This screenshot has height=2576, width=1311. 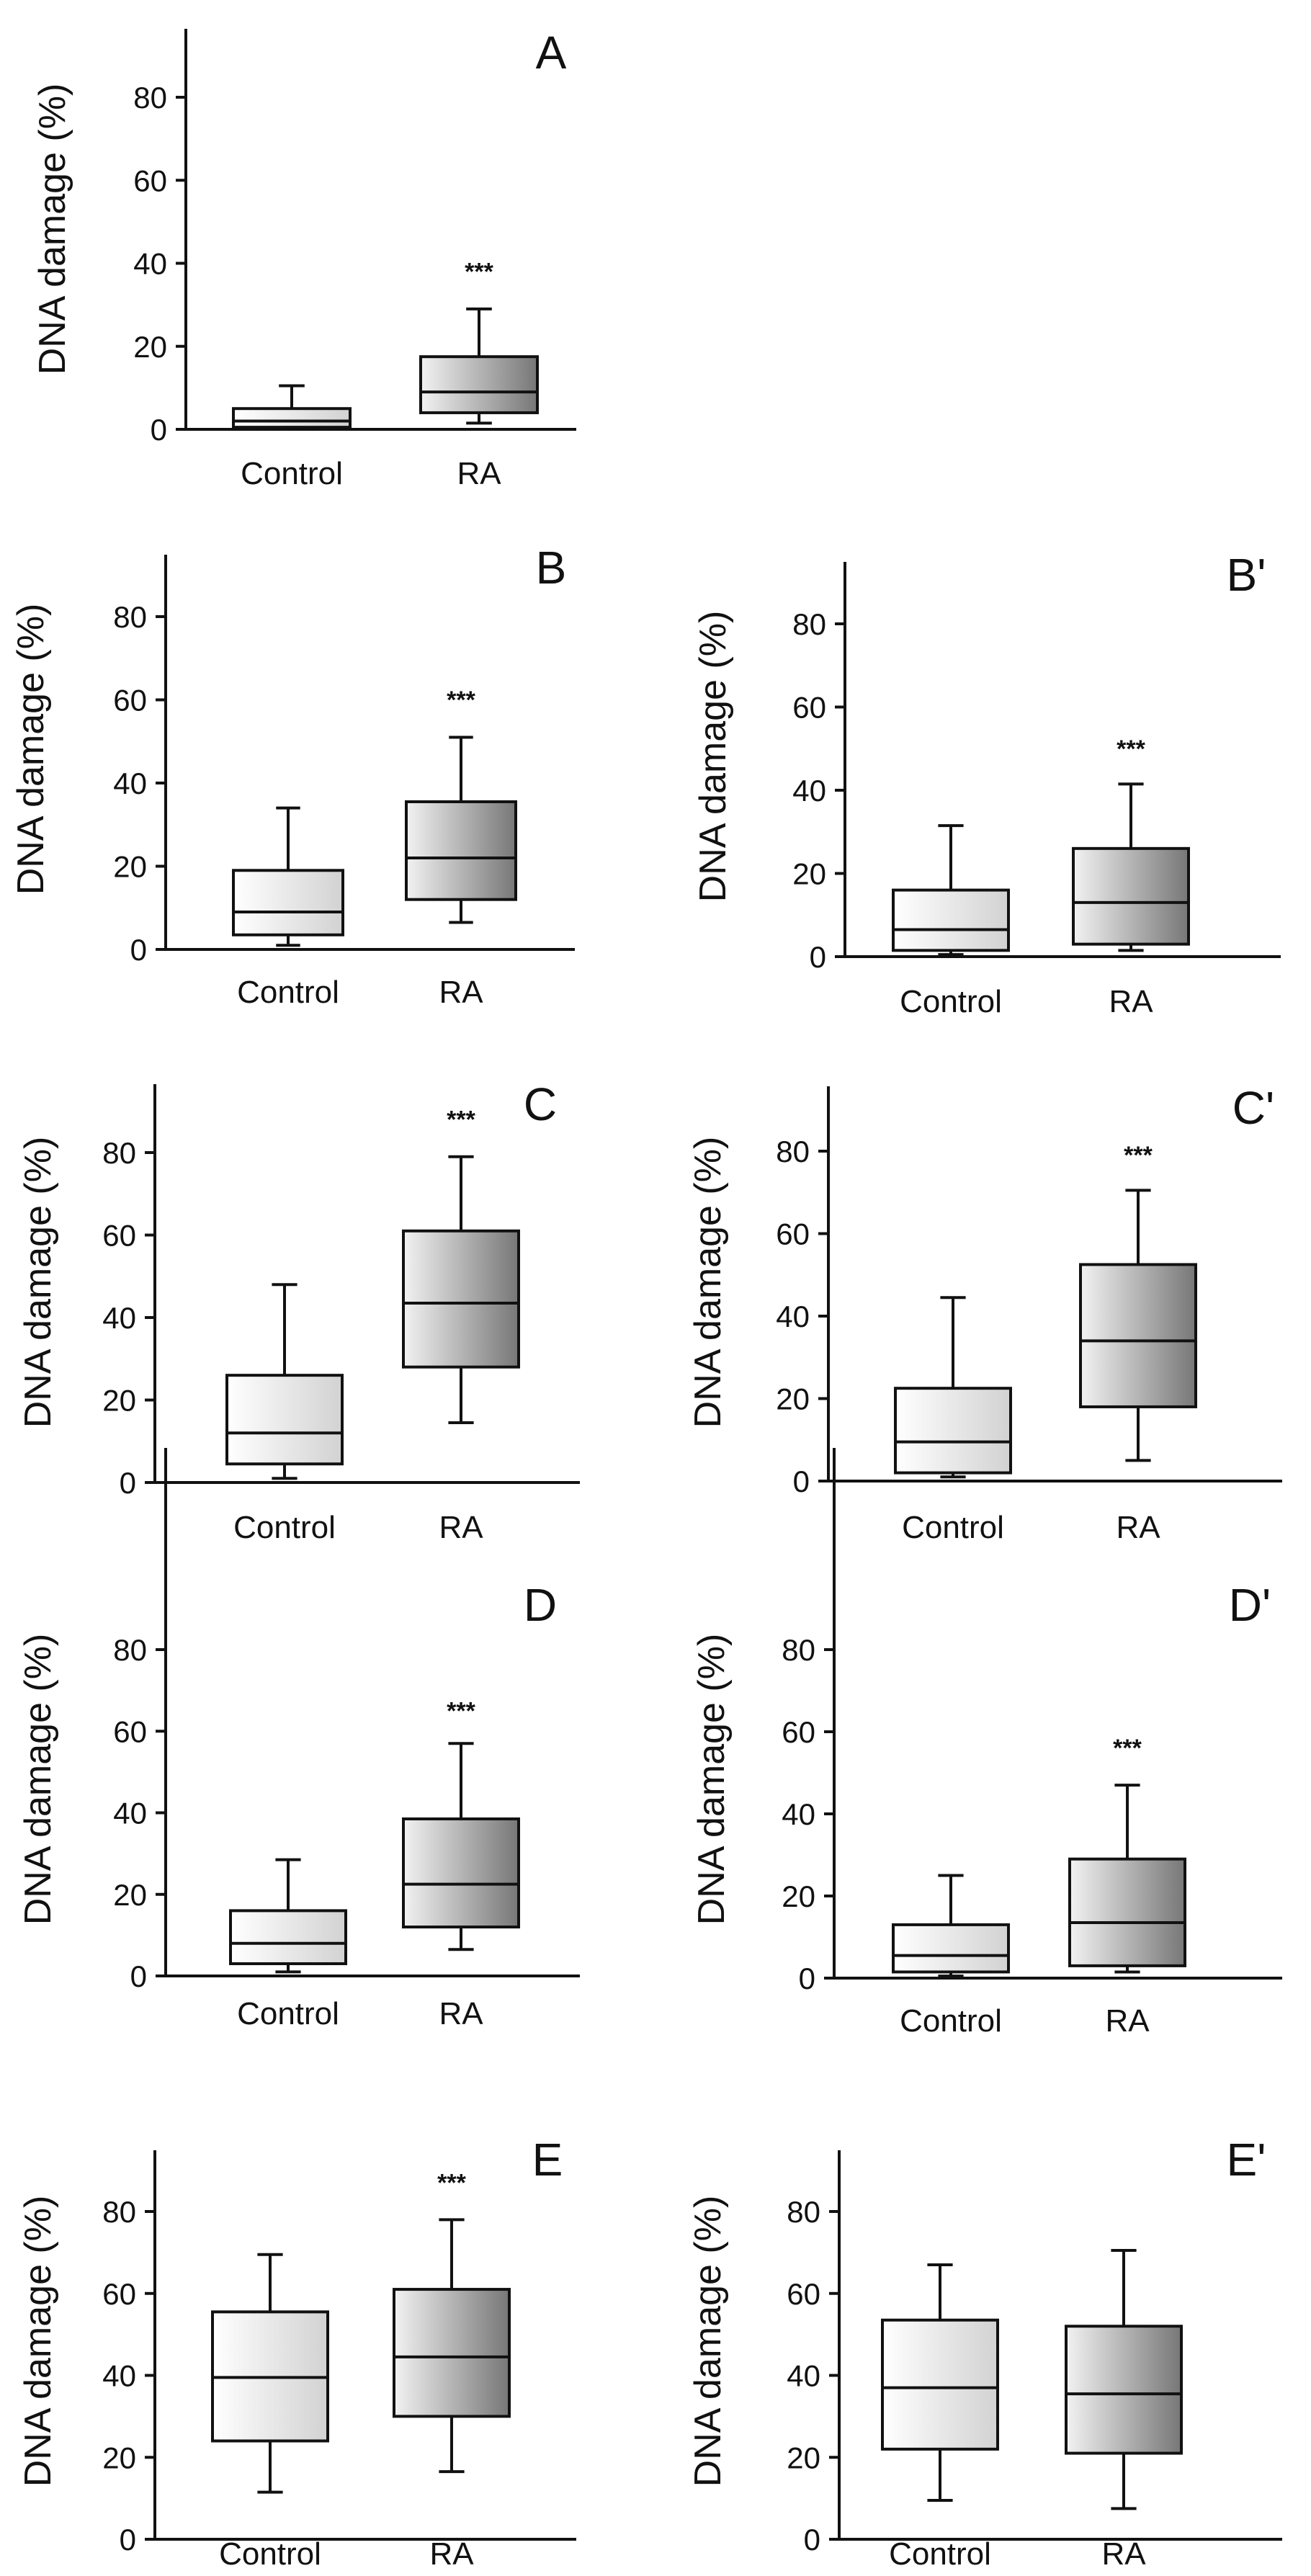 What do you see at coordinates (292, 776) in the screenshot?
I see `panel-b: 0 20 40 60 80 DNA damage (%) B Control RA ***` at bounding box center [292, 776].